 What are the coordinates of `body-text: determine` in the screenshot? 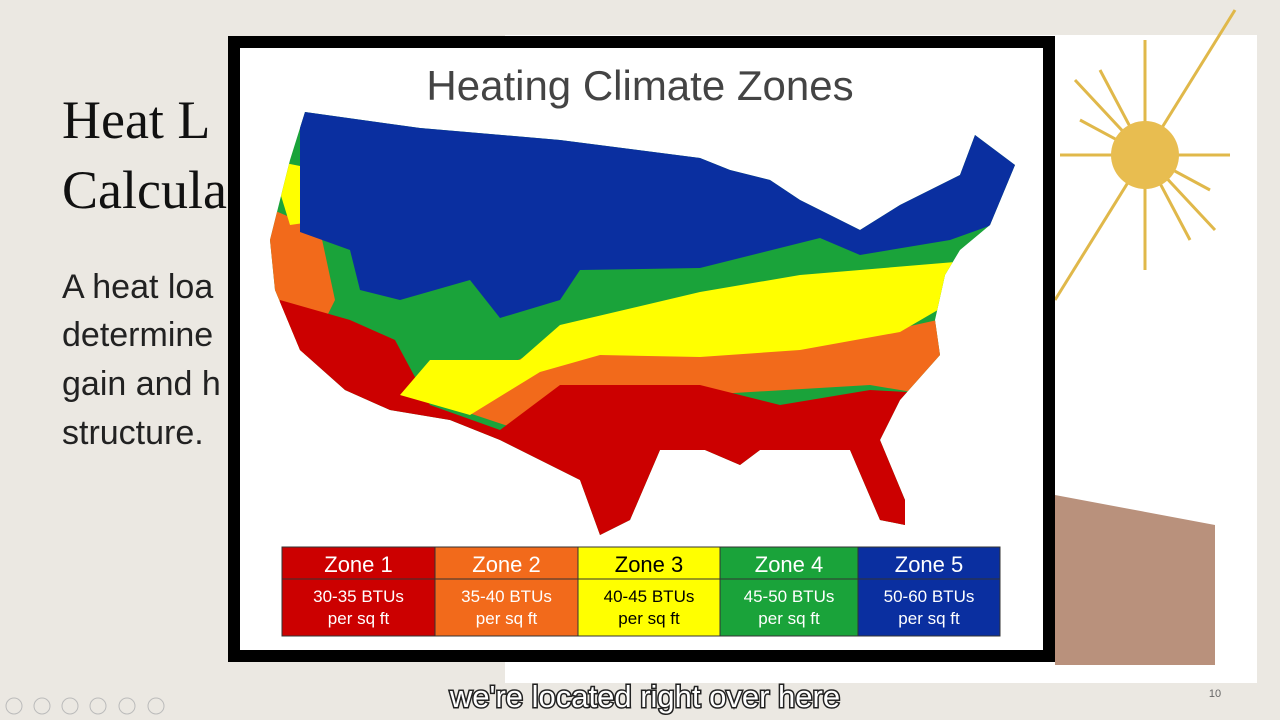 It's located at (137, 335).